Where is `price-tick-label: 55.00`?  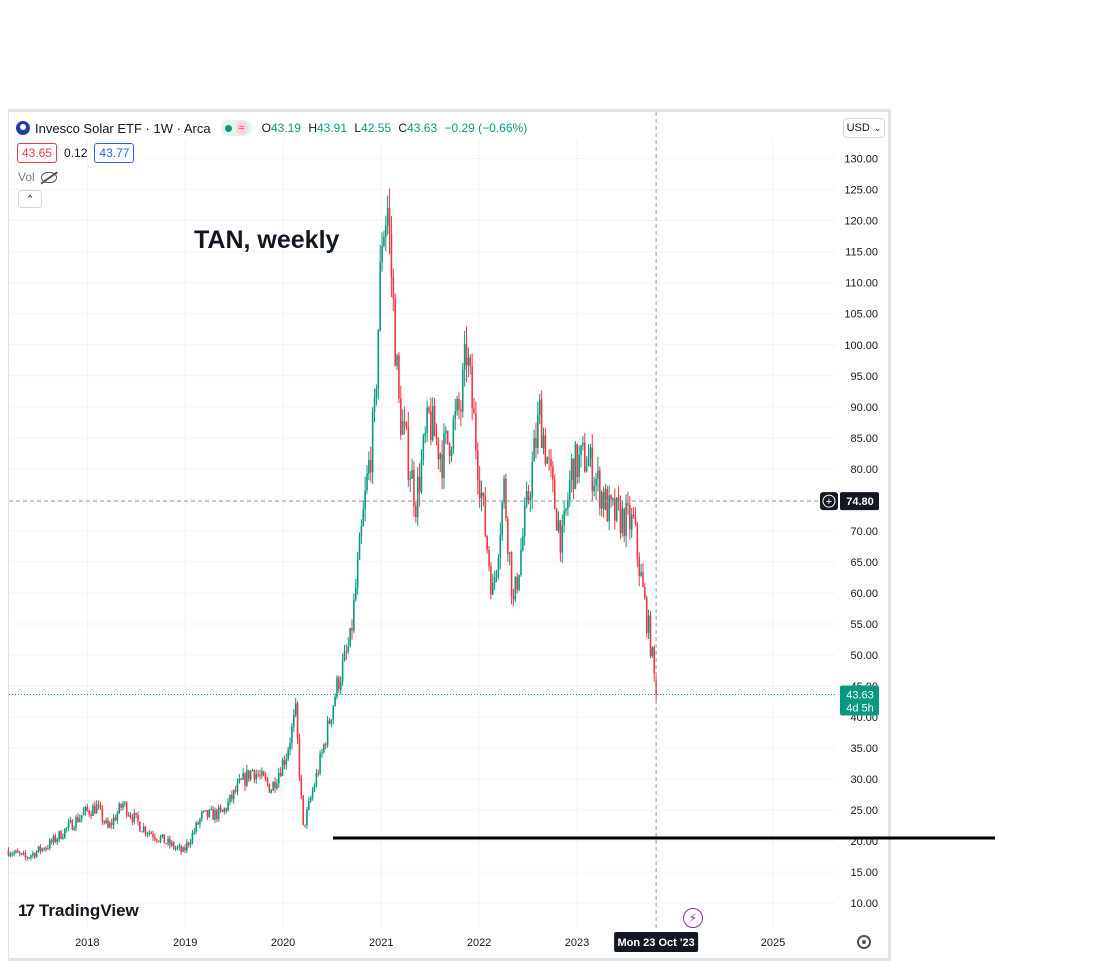 price-tick-label: 55.00 is located at coordinates (864, 625).